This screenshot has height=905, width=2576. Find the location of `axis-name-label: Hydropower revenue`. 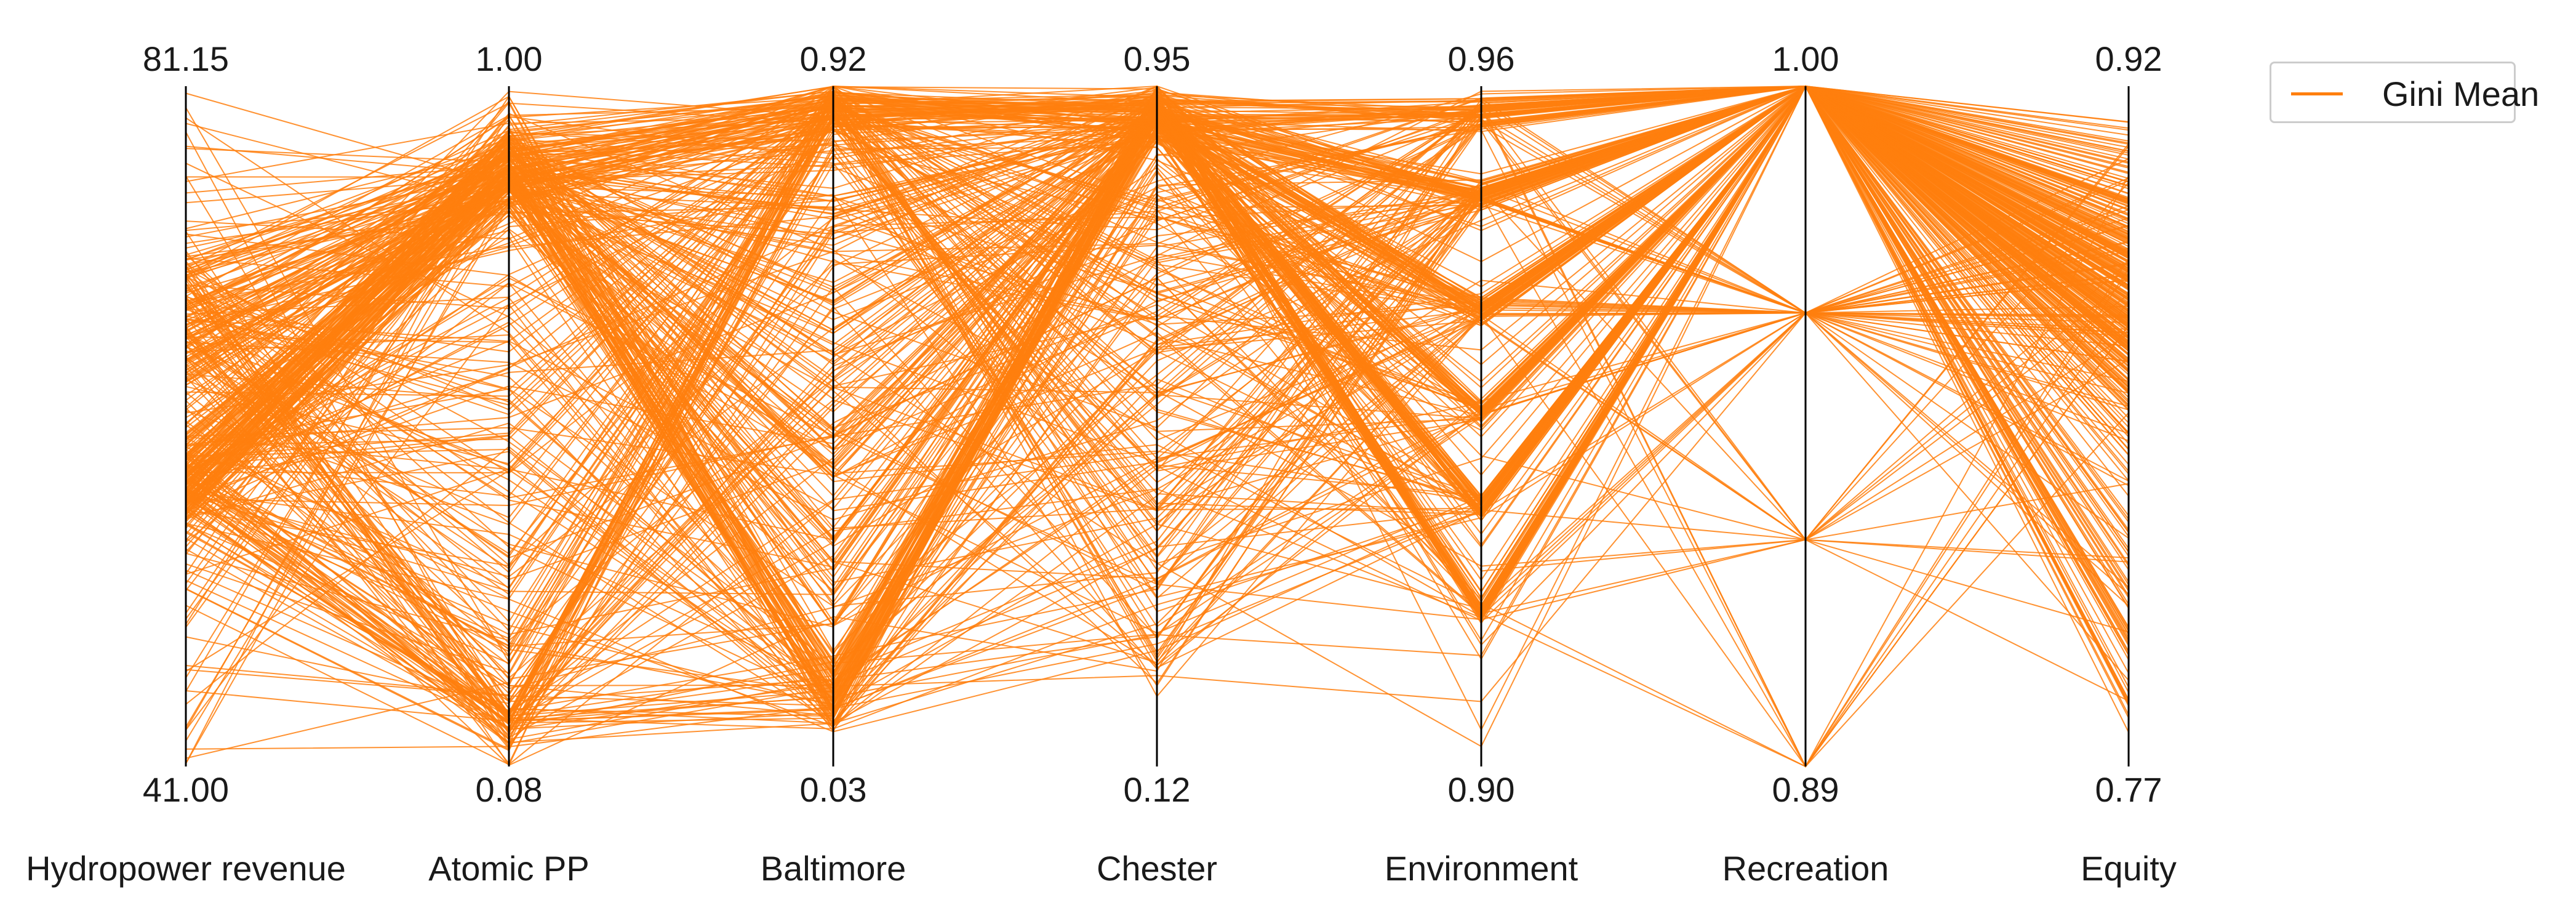

axis-name-label: Hydropower revenue is located at coordinates (186, 868).